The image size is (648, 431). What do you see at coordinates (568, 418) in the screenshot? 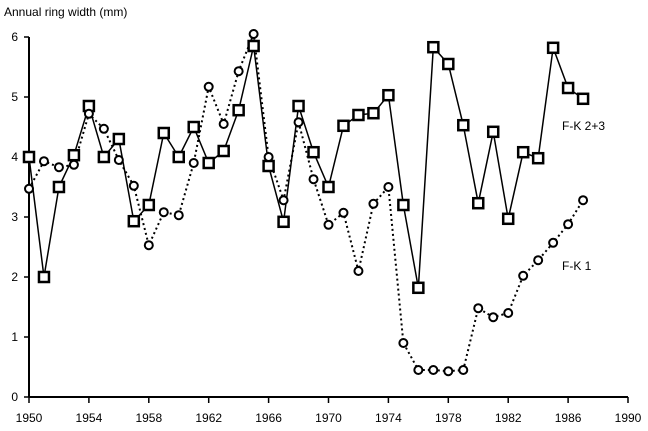
I see `x-tick-label: 1986` at bounding box center [568, 418].